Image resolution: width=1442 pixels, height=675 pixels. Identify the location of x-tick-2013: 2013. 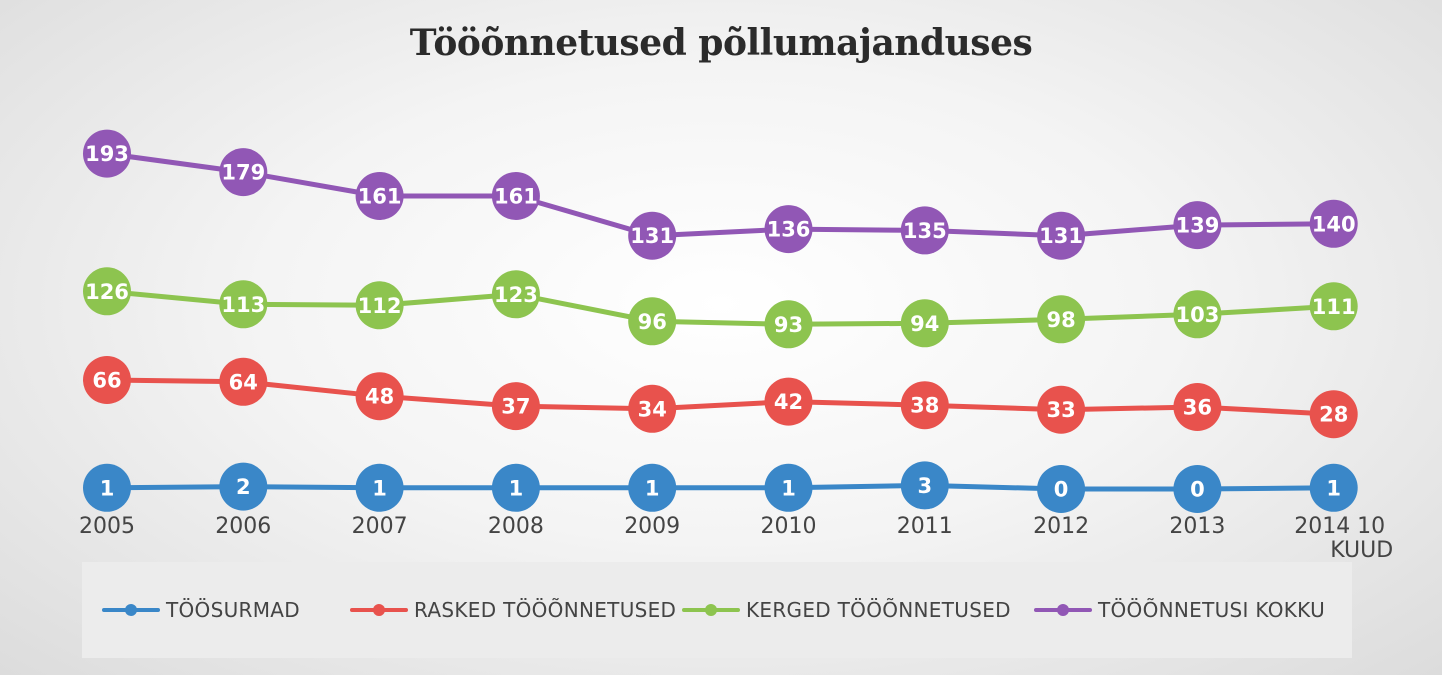
(1197, 526).